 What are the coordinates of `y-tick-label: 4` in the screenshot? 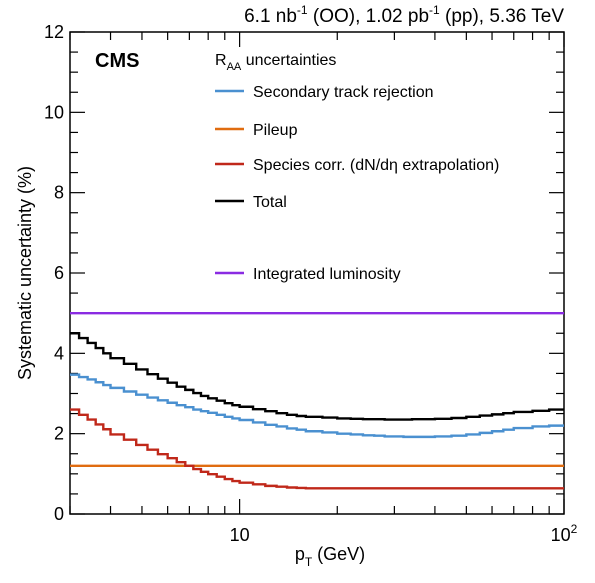 It's located at (59, 353).